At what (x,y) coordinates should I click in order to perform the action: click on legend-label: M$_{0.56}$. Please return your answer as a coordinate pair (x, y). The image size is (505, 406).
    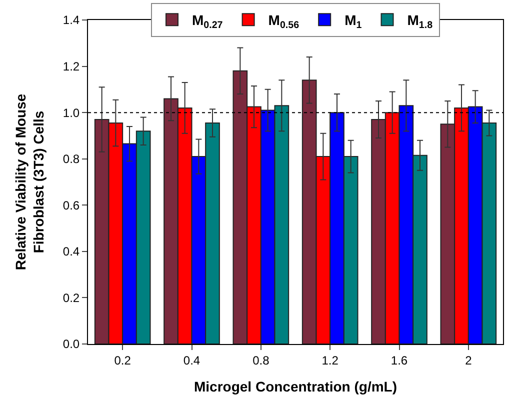
    Looking at the image, I should click on (284, 21).